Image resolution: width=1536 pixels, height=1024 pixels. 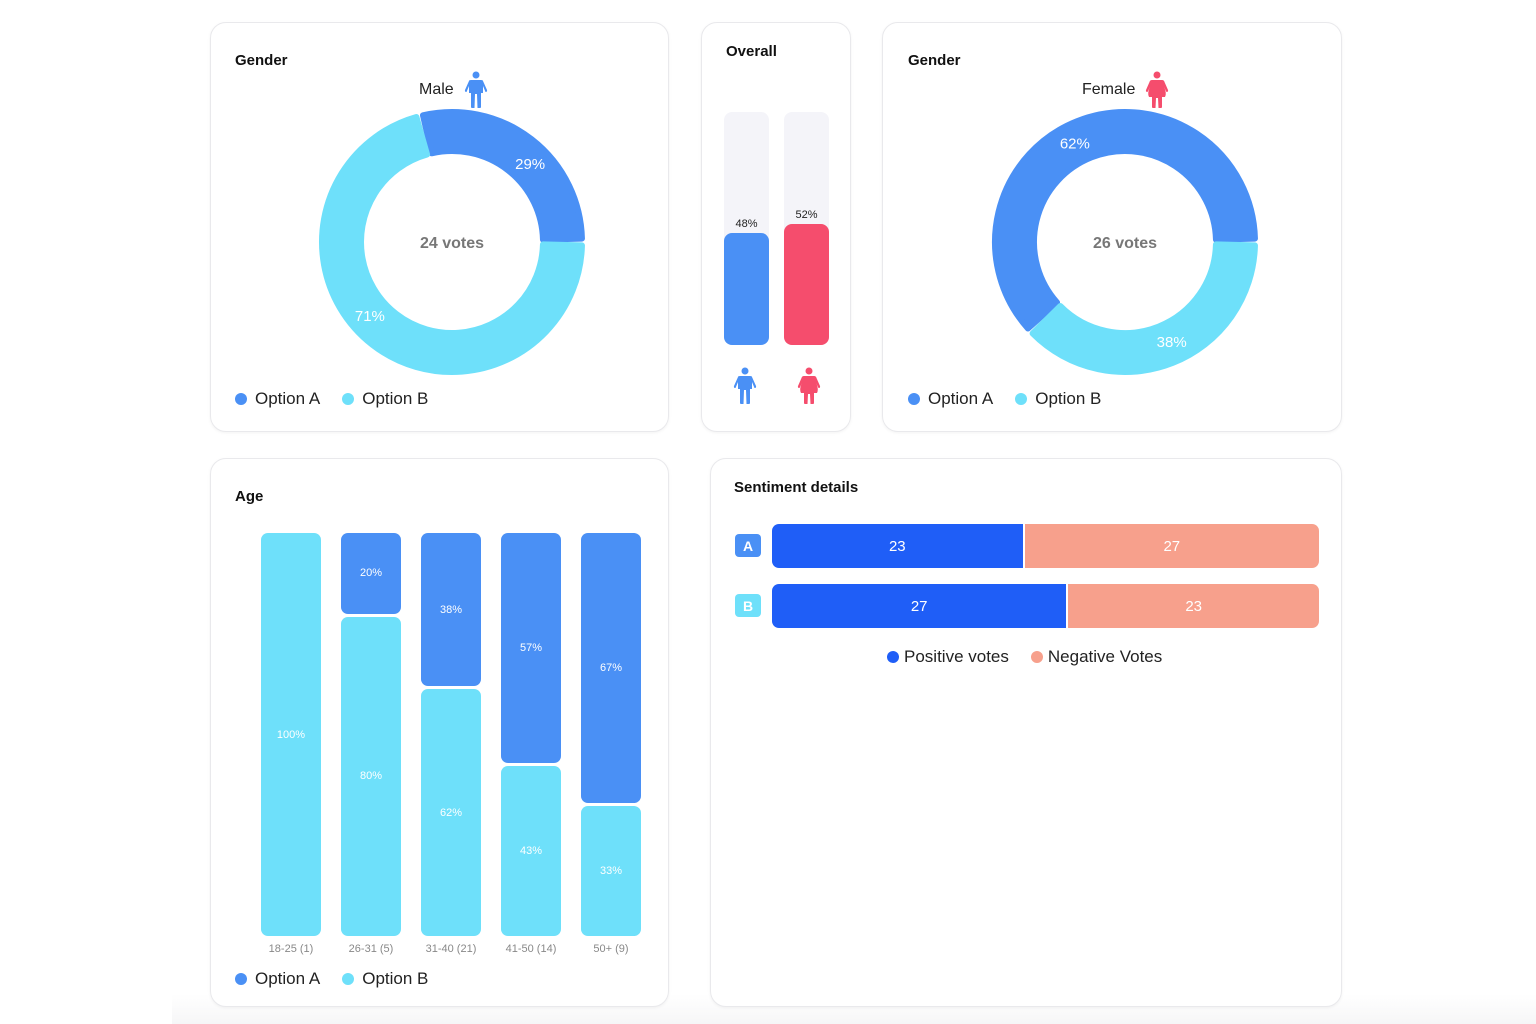 What do you see at coordinates (806, 284) in the screenshot?
I see `overall-bar-female` at bounding box center [806, 284].